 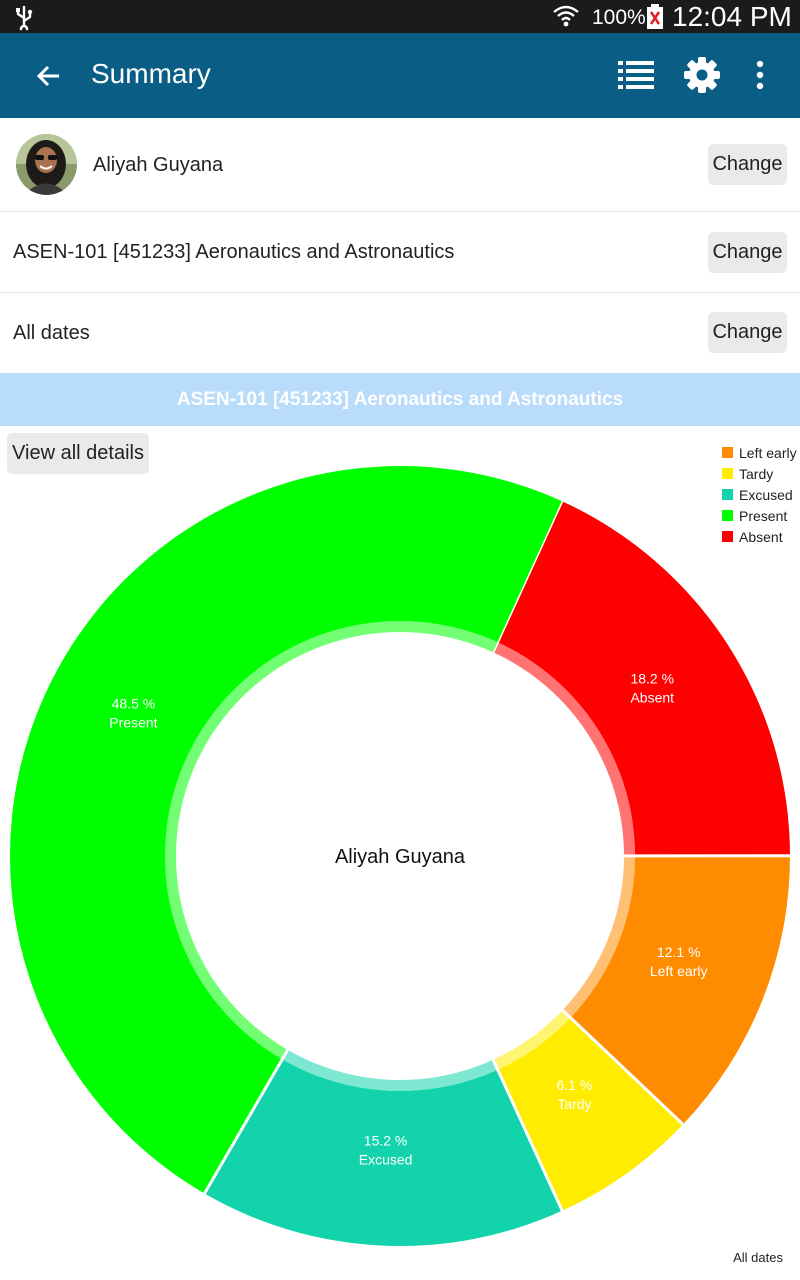 I want to click on chart-legend: Left early Tardy Excused Present Absent, so click(x=759, y=494).